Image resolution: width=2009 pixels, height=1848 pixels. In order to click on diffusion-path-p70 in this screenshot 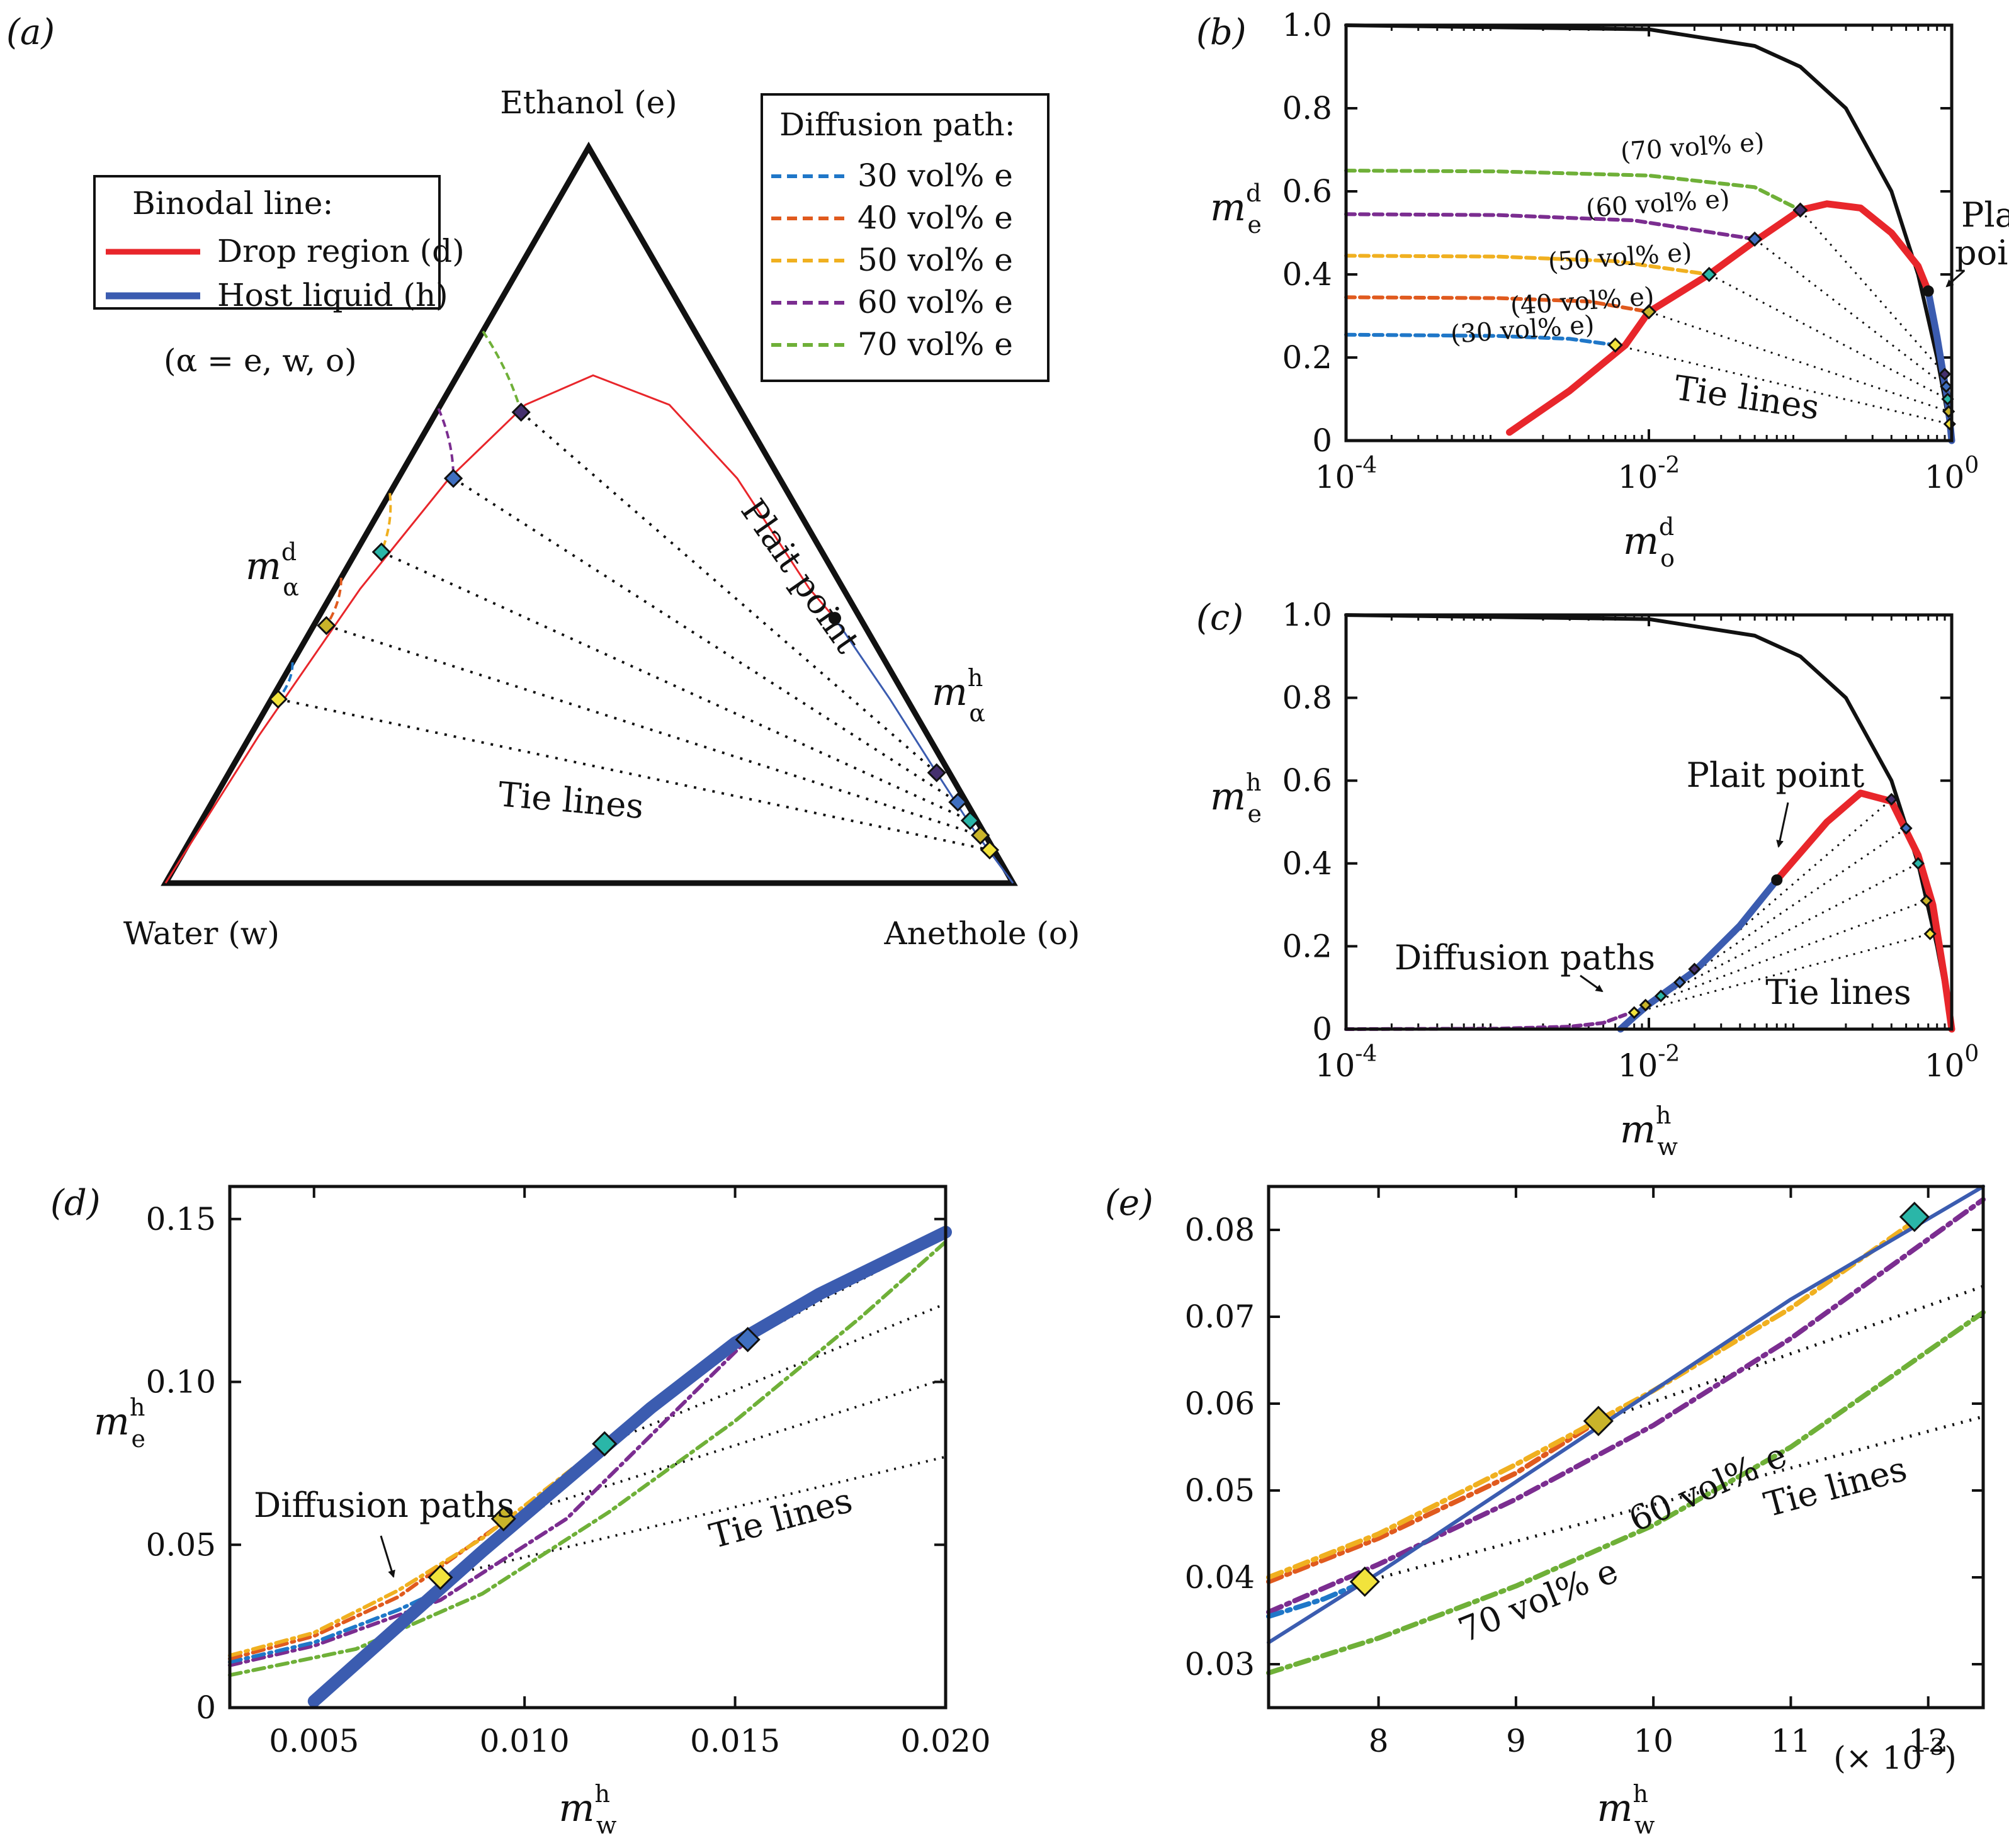, I will do `click(1626, 1493)`.